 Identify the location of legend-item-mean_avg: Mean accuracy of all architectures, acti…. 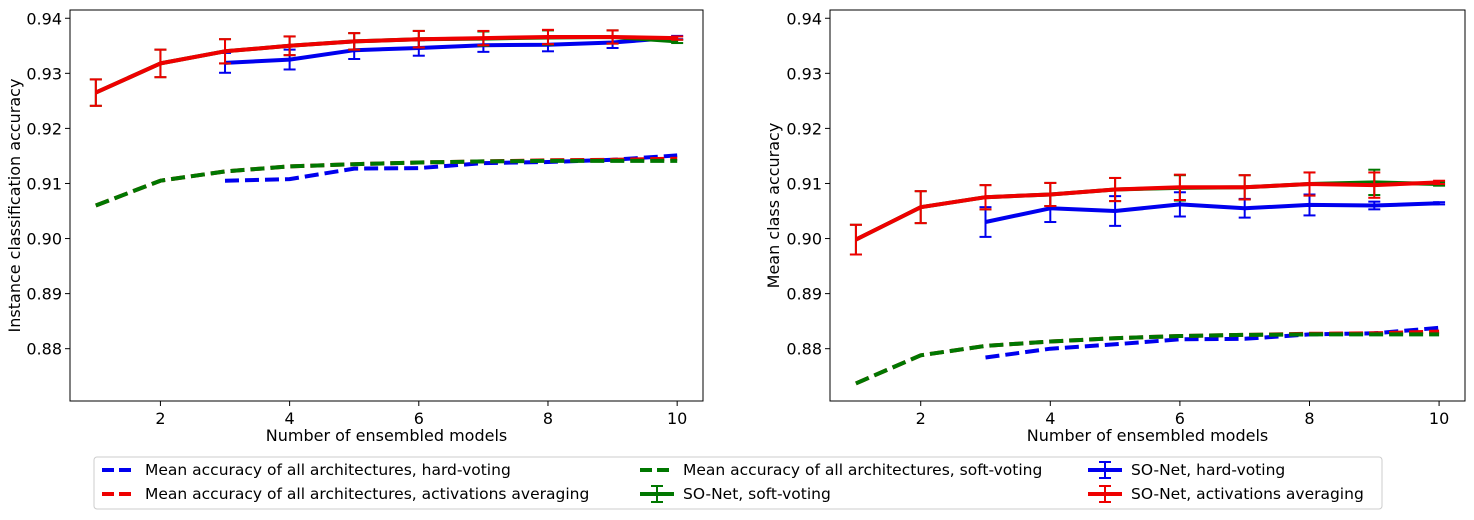
(345, 494).